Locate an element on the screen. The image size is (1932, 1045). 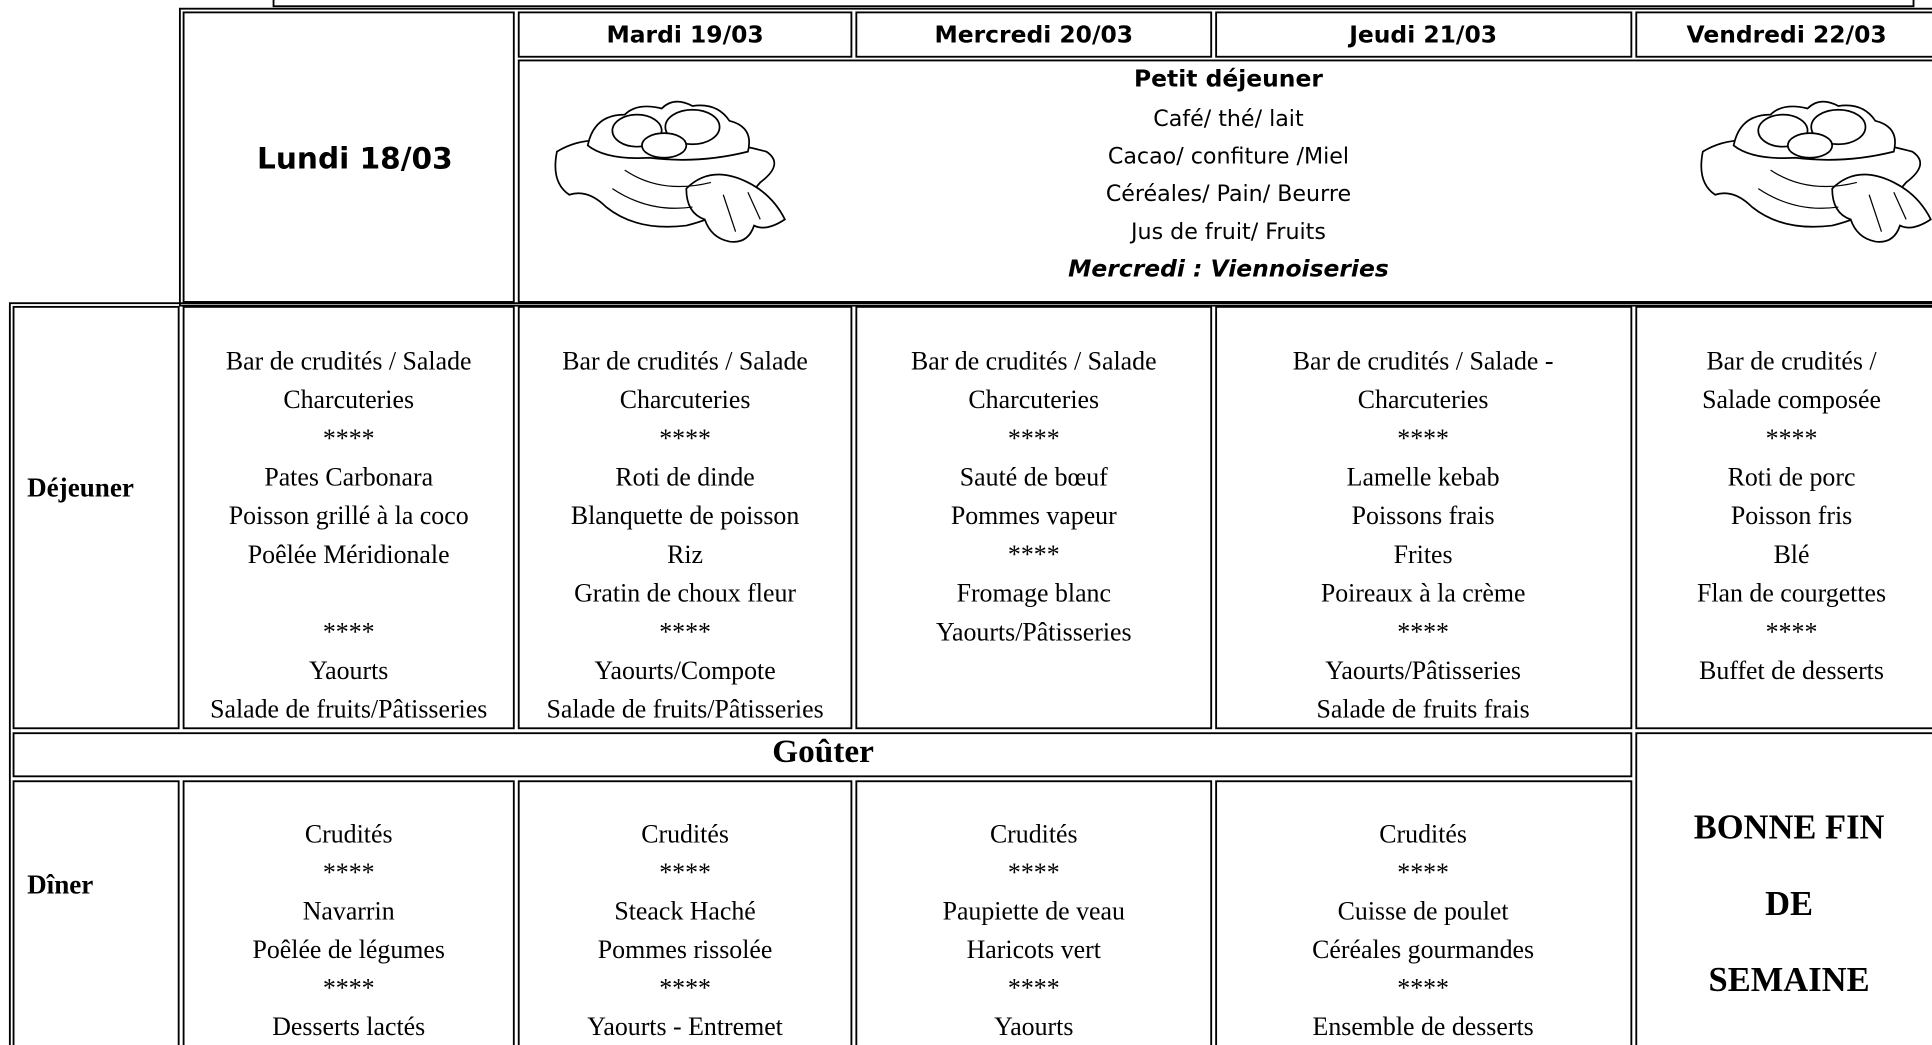
snack-cell is located at coordinates (822, 755).